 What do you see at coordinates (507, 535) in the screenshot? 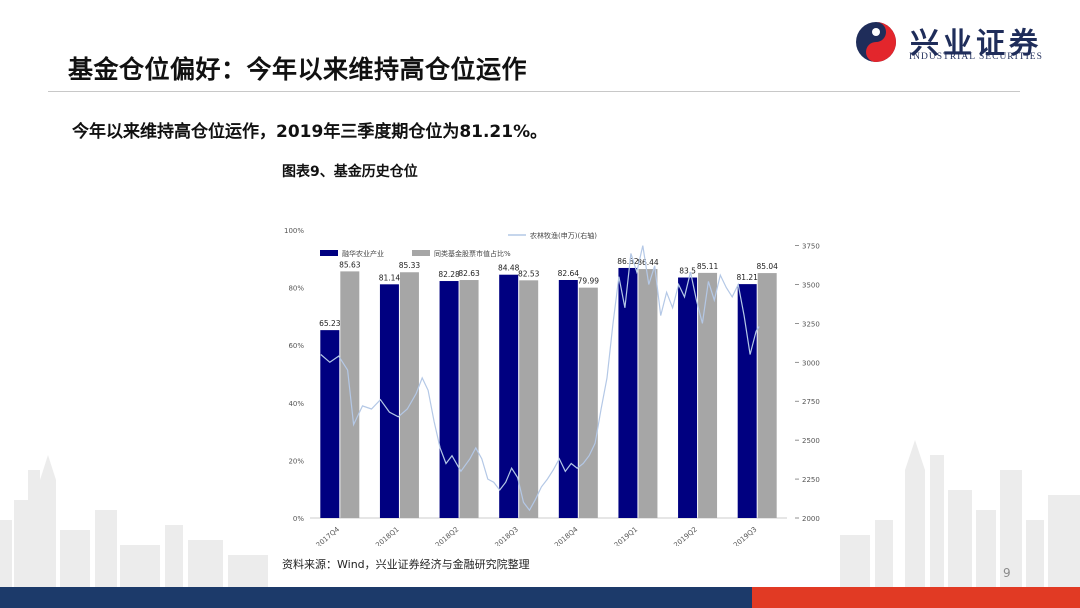
I see `x-tick-label: 2018Q3` at bounding box center [507, 535].